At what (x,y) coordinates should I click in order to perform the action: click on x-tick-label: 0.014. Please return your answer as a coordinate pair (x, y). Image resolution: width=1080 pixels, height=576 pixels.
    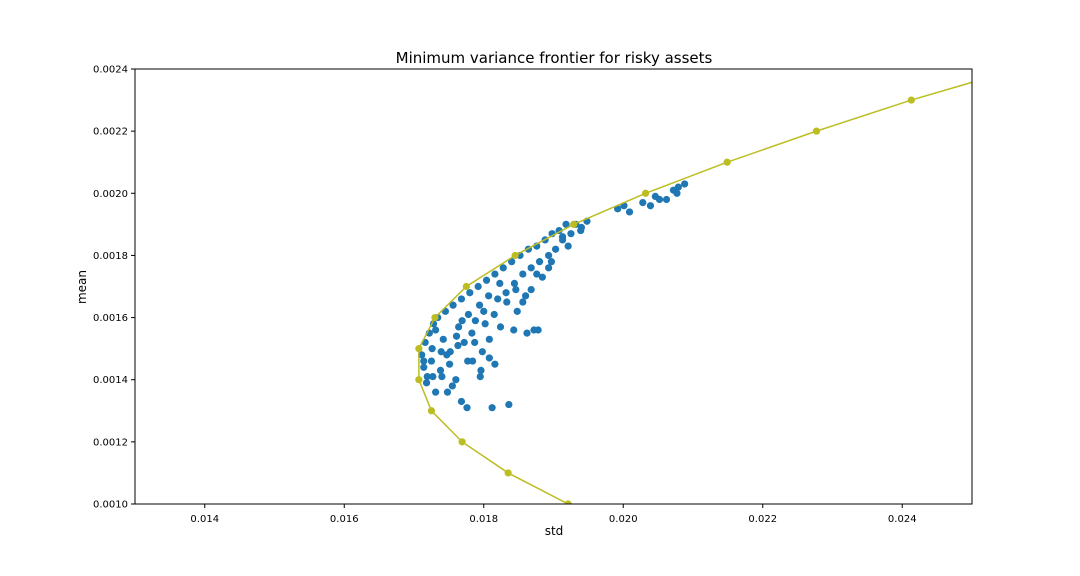
    Looking at the image, I should click on (204, 519).